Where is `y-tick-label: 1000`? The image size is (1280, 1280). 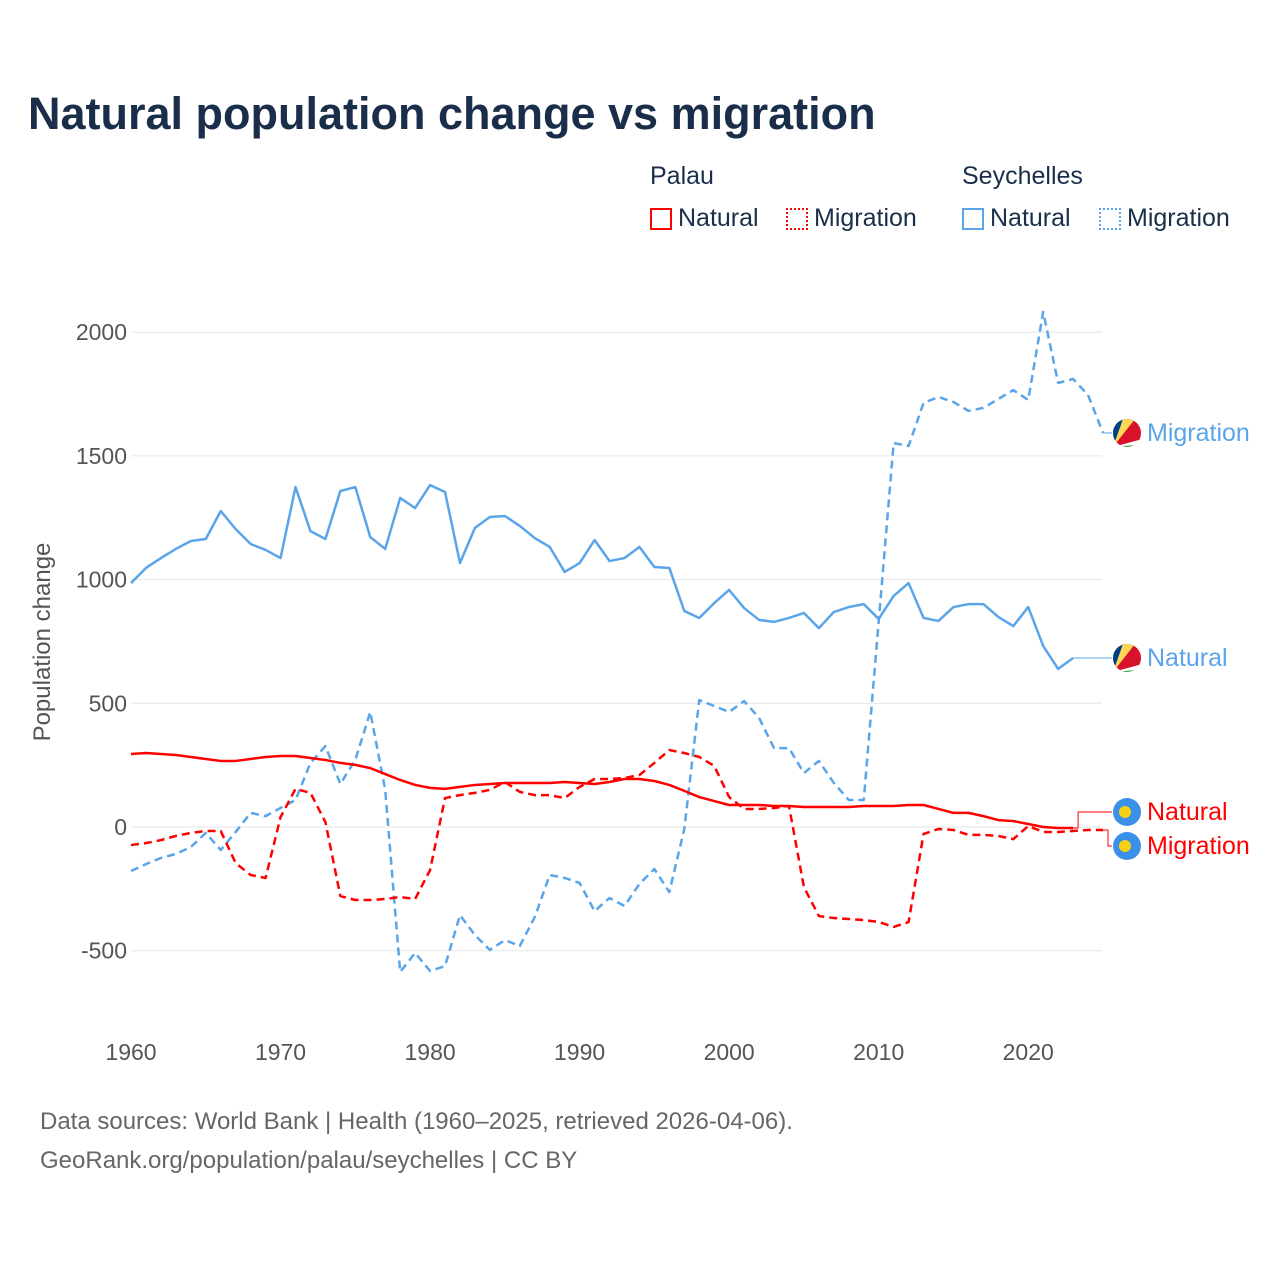
y-tick-label: 1000 is located at coordinates (101, 580).